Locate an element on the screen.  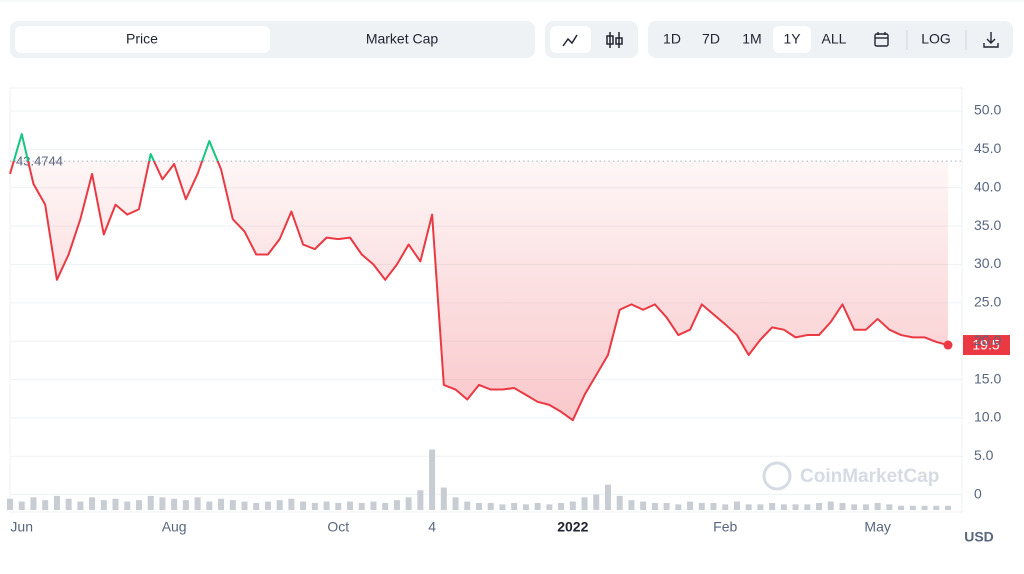
y-tick-label: 45.0 is located at coordinates (987, 148).